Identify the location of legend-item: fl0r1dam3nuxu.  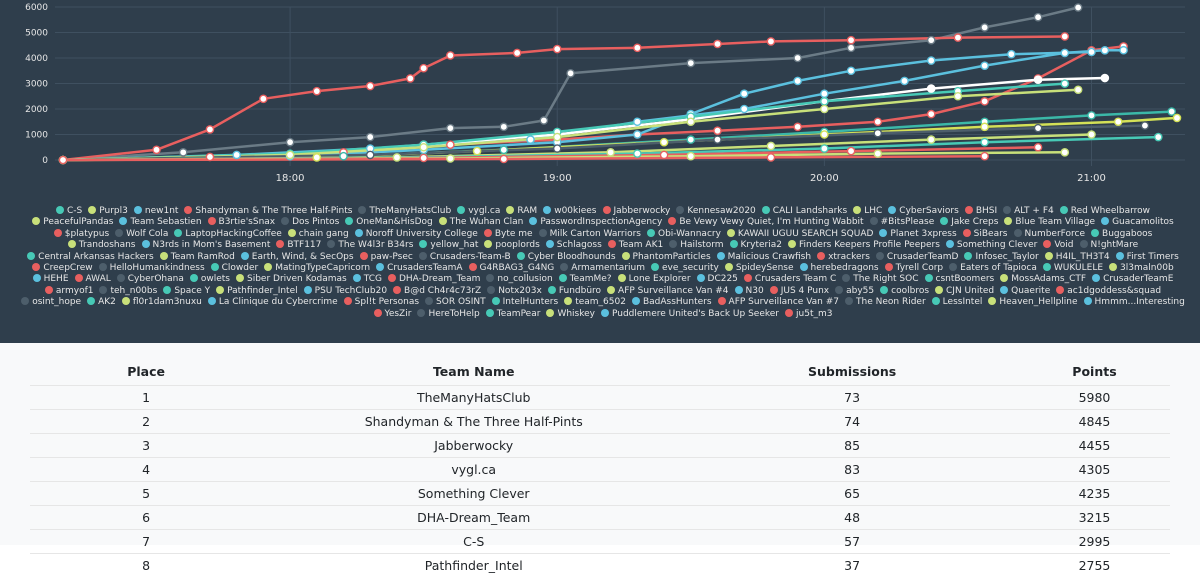
(162, 302).